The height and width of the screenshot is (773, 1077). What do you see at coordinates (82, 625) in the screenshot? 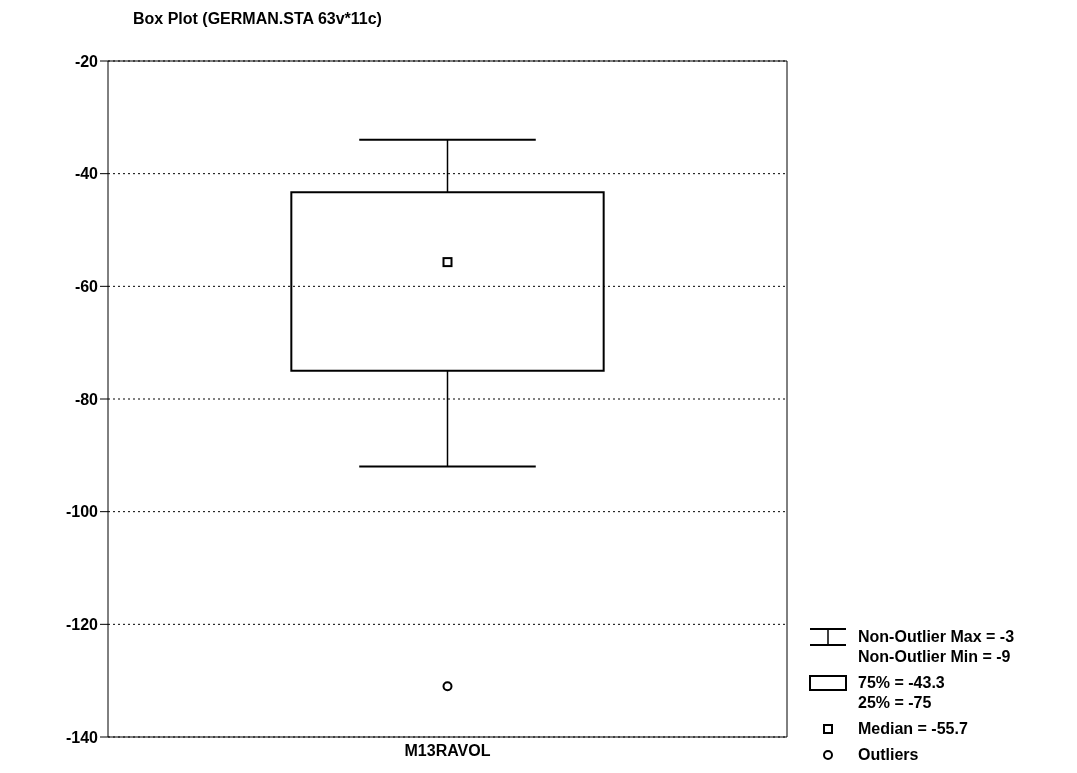
I see `y-tick-label: -120` at bounding box center [82, 625].